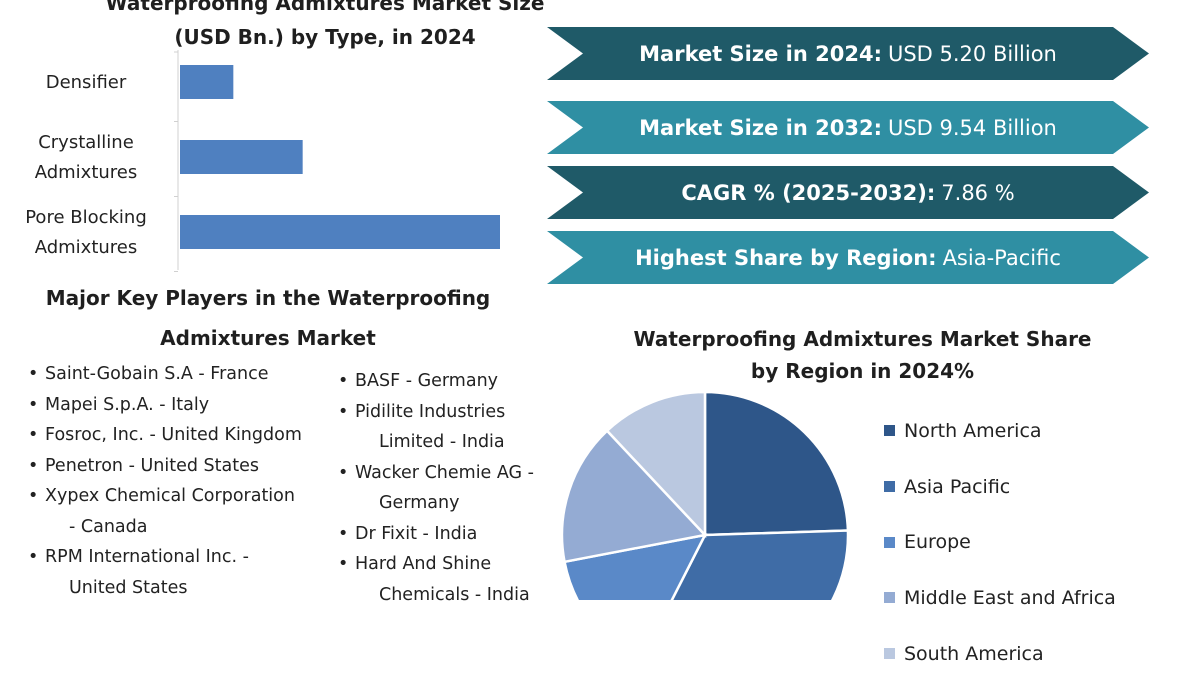 The height and width of the screenshot is (681, 1200). I want to click on player-line: Dr Fixit - India, so click(416, 533).